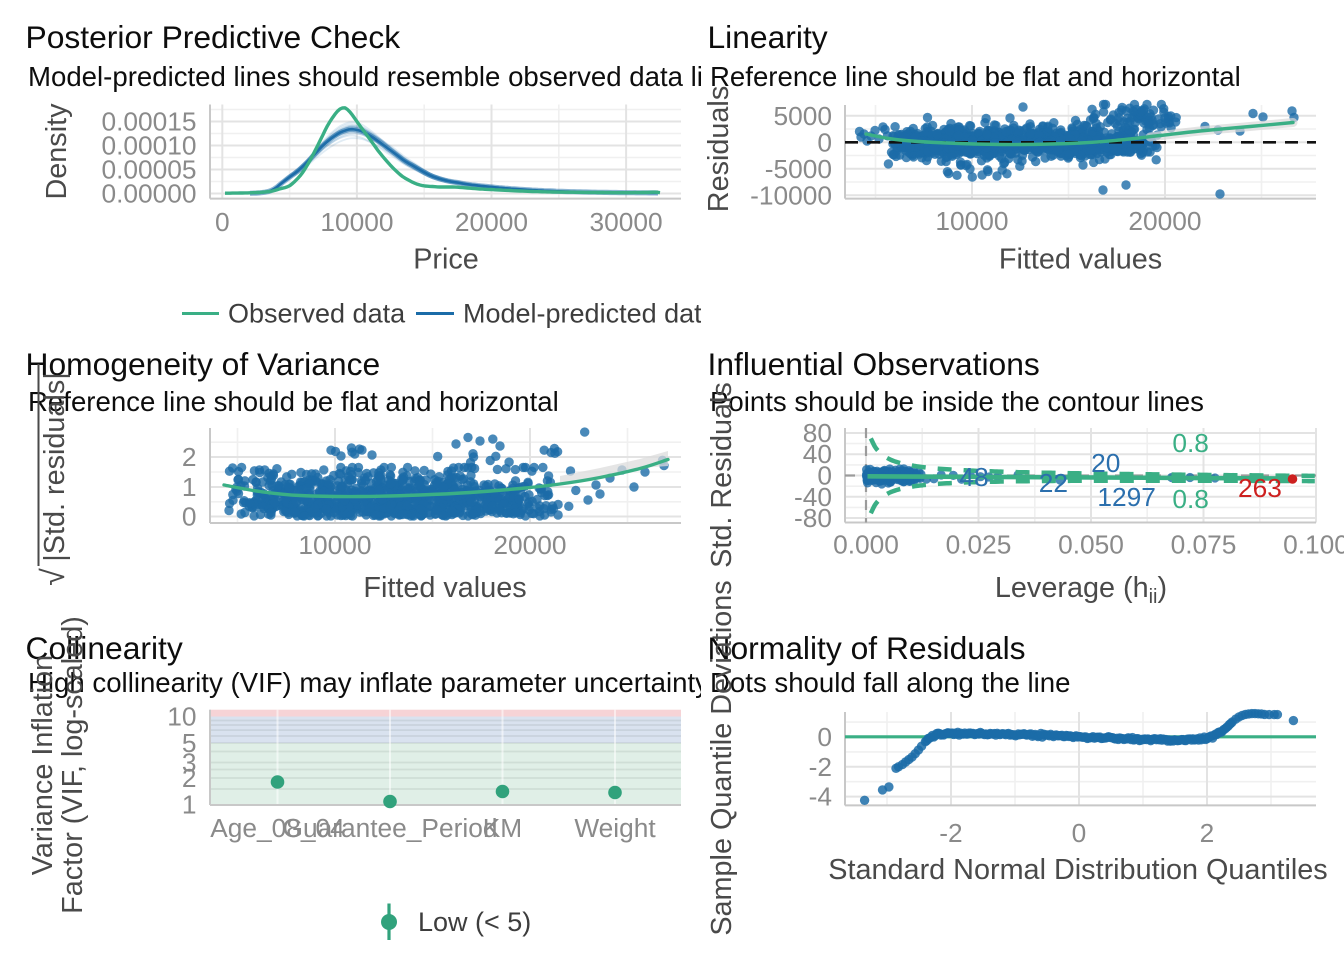  What do you see at coordinates (1105, 463) in the screenshot?
I see `svg-text: 20` at bounding box center [1105, 463].